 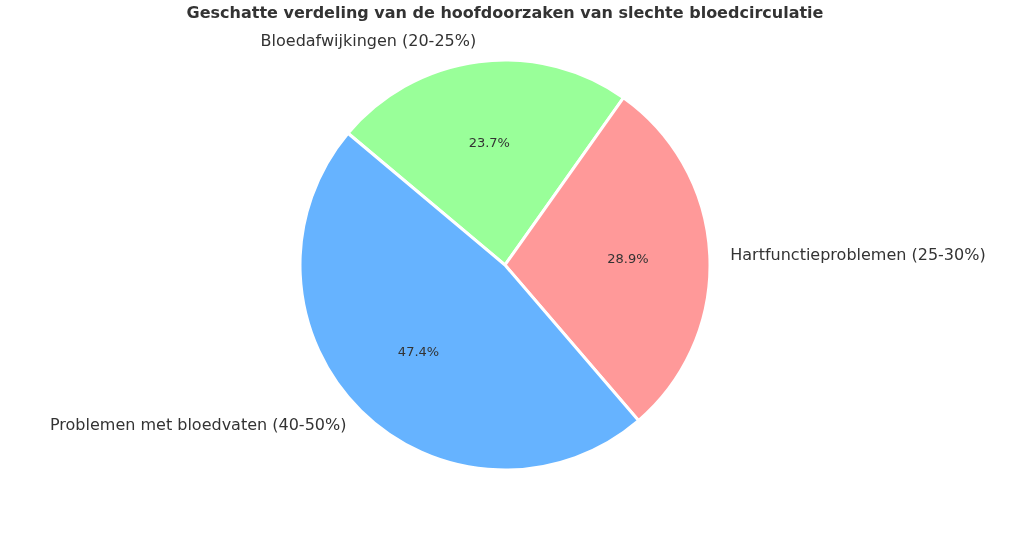 What do you see at coordinates (198, 425) in the screenshot?
I see `slice-label: Problemen met bloedvaten (40-50%)` at bounding box center [198, 425].